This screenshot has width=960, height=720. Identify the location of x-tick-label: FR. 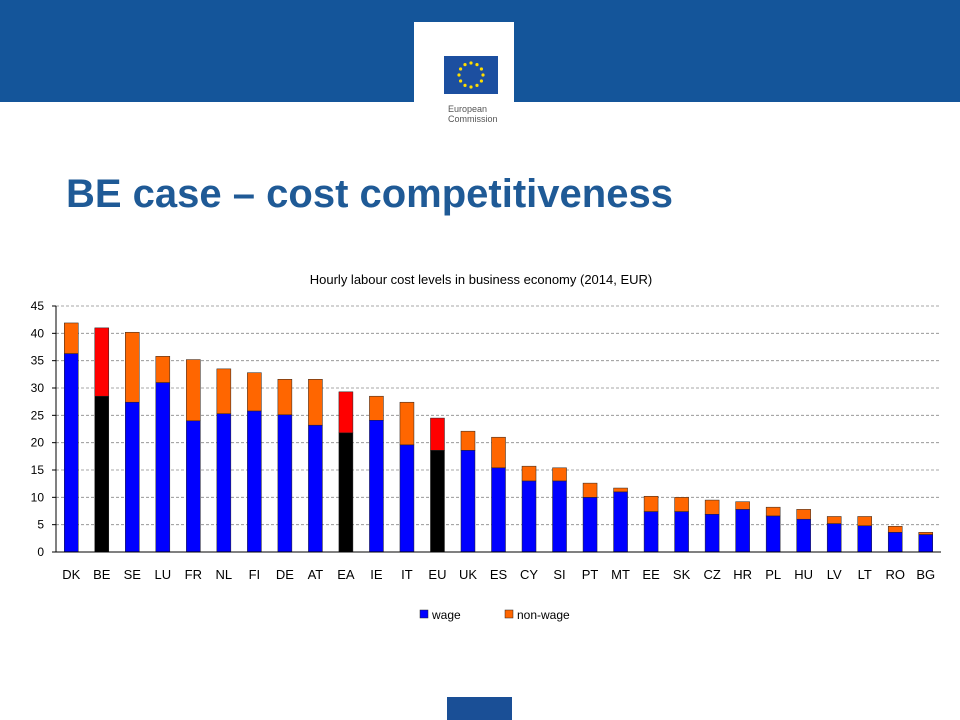
(193, 574).